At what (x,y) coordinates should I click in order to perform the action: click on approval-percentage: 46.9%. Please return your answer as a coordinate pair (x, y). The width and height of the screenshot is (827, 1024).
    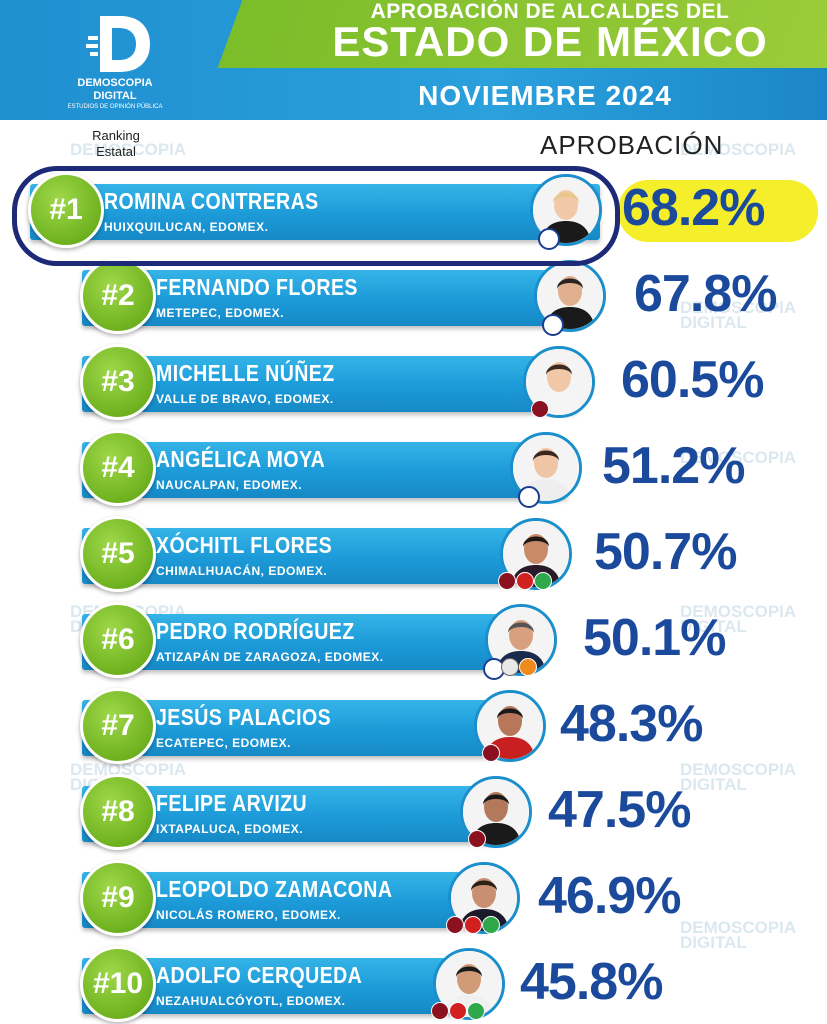
    Looking at the image, I should click on (609, 896).